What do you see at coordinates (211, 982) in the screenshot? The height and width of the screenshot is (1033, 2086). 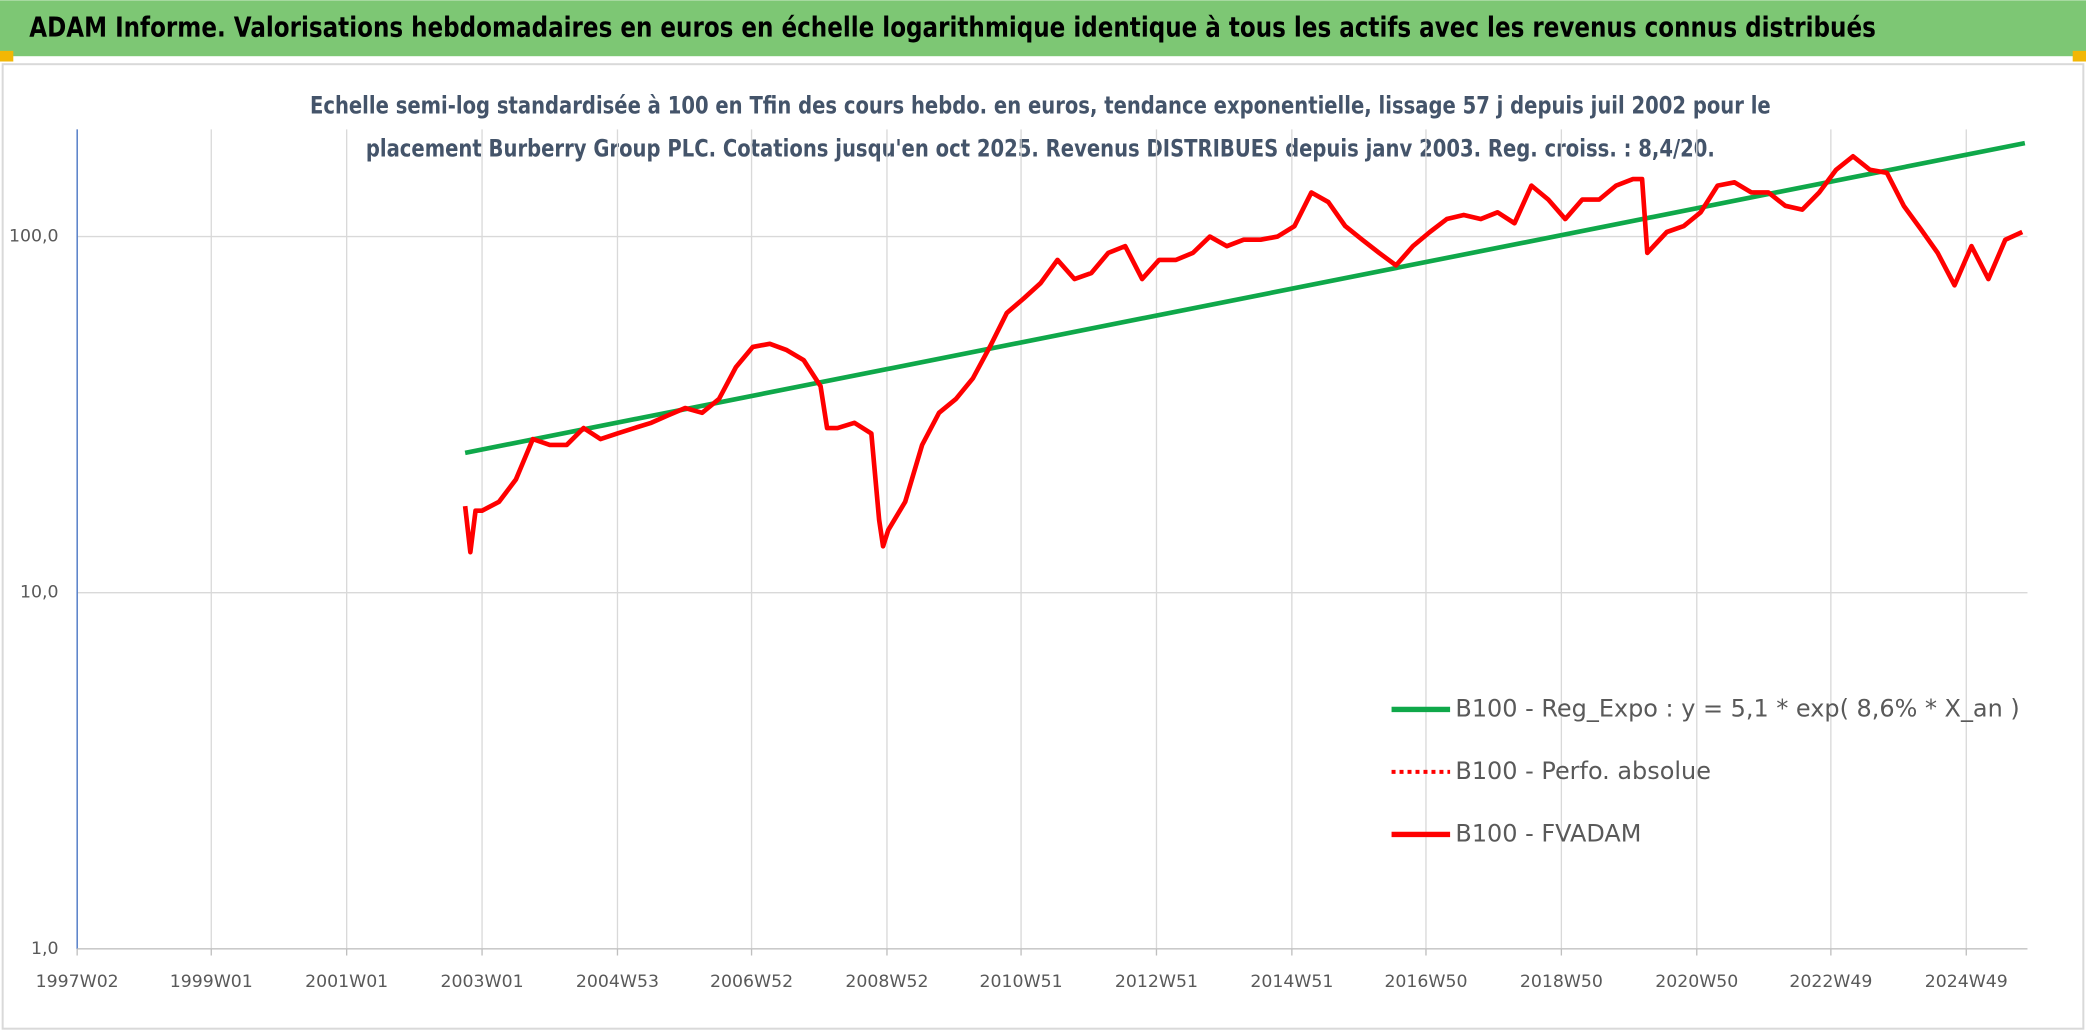 I see `x-tick-label: 1999W01` at bounding box center [211, 982].